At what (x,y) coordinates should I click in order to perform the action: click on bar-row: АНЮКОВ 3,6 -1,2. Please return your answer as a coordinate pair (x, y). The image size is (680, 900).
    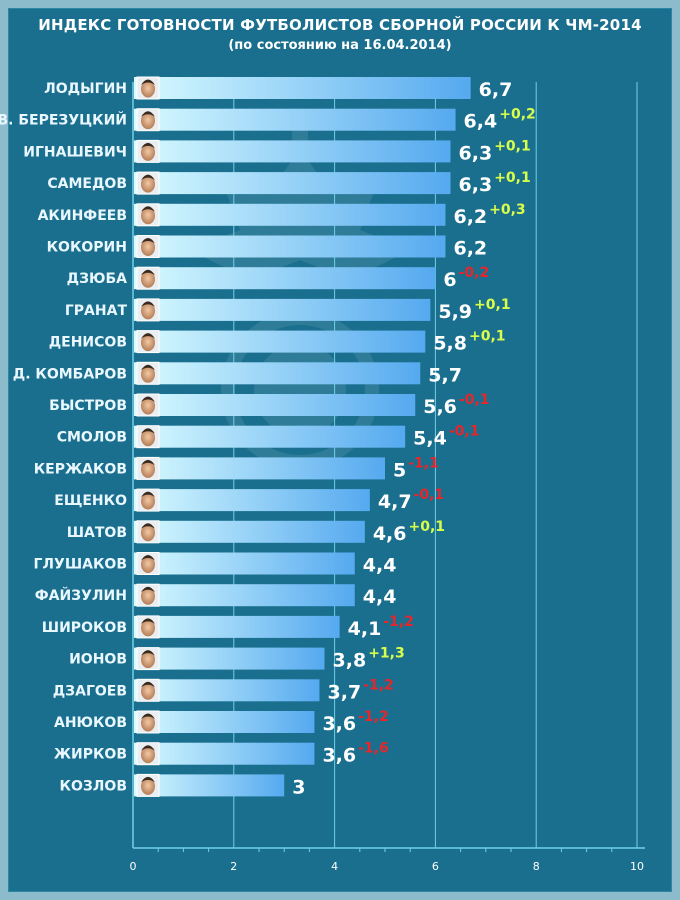
    Looking at the image, I should click on (221, 722).